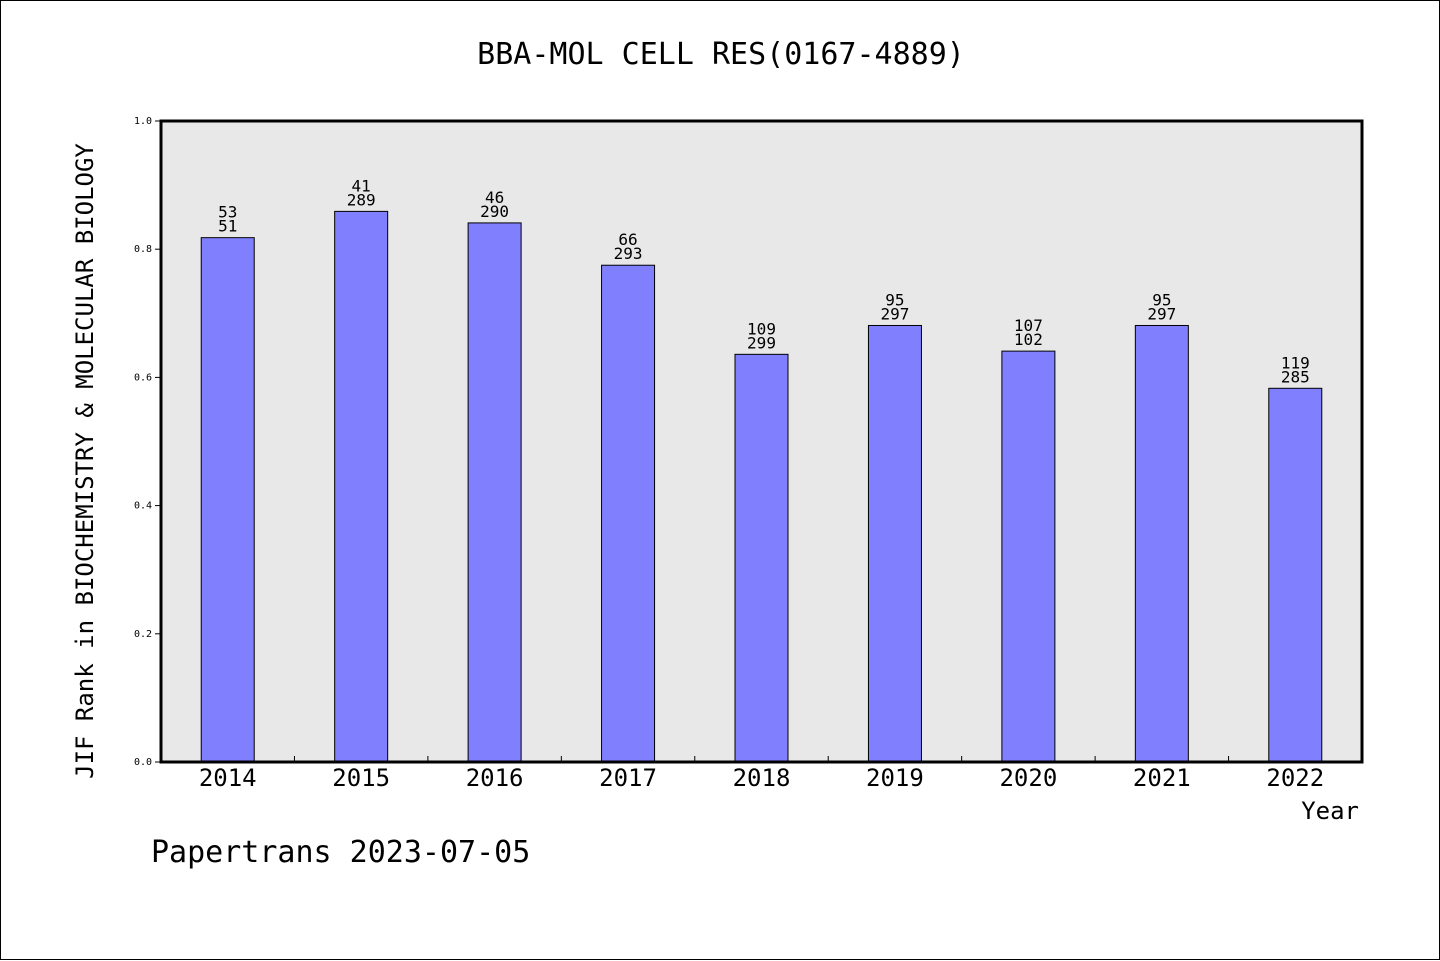  I want to click on y-tick-label: 0.2, so click(143, 634).